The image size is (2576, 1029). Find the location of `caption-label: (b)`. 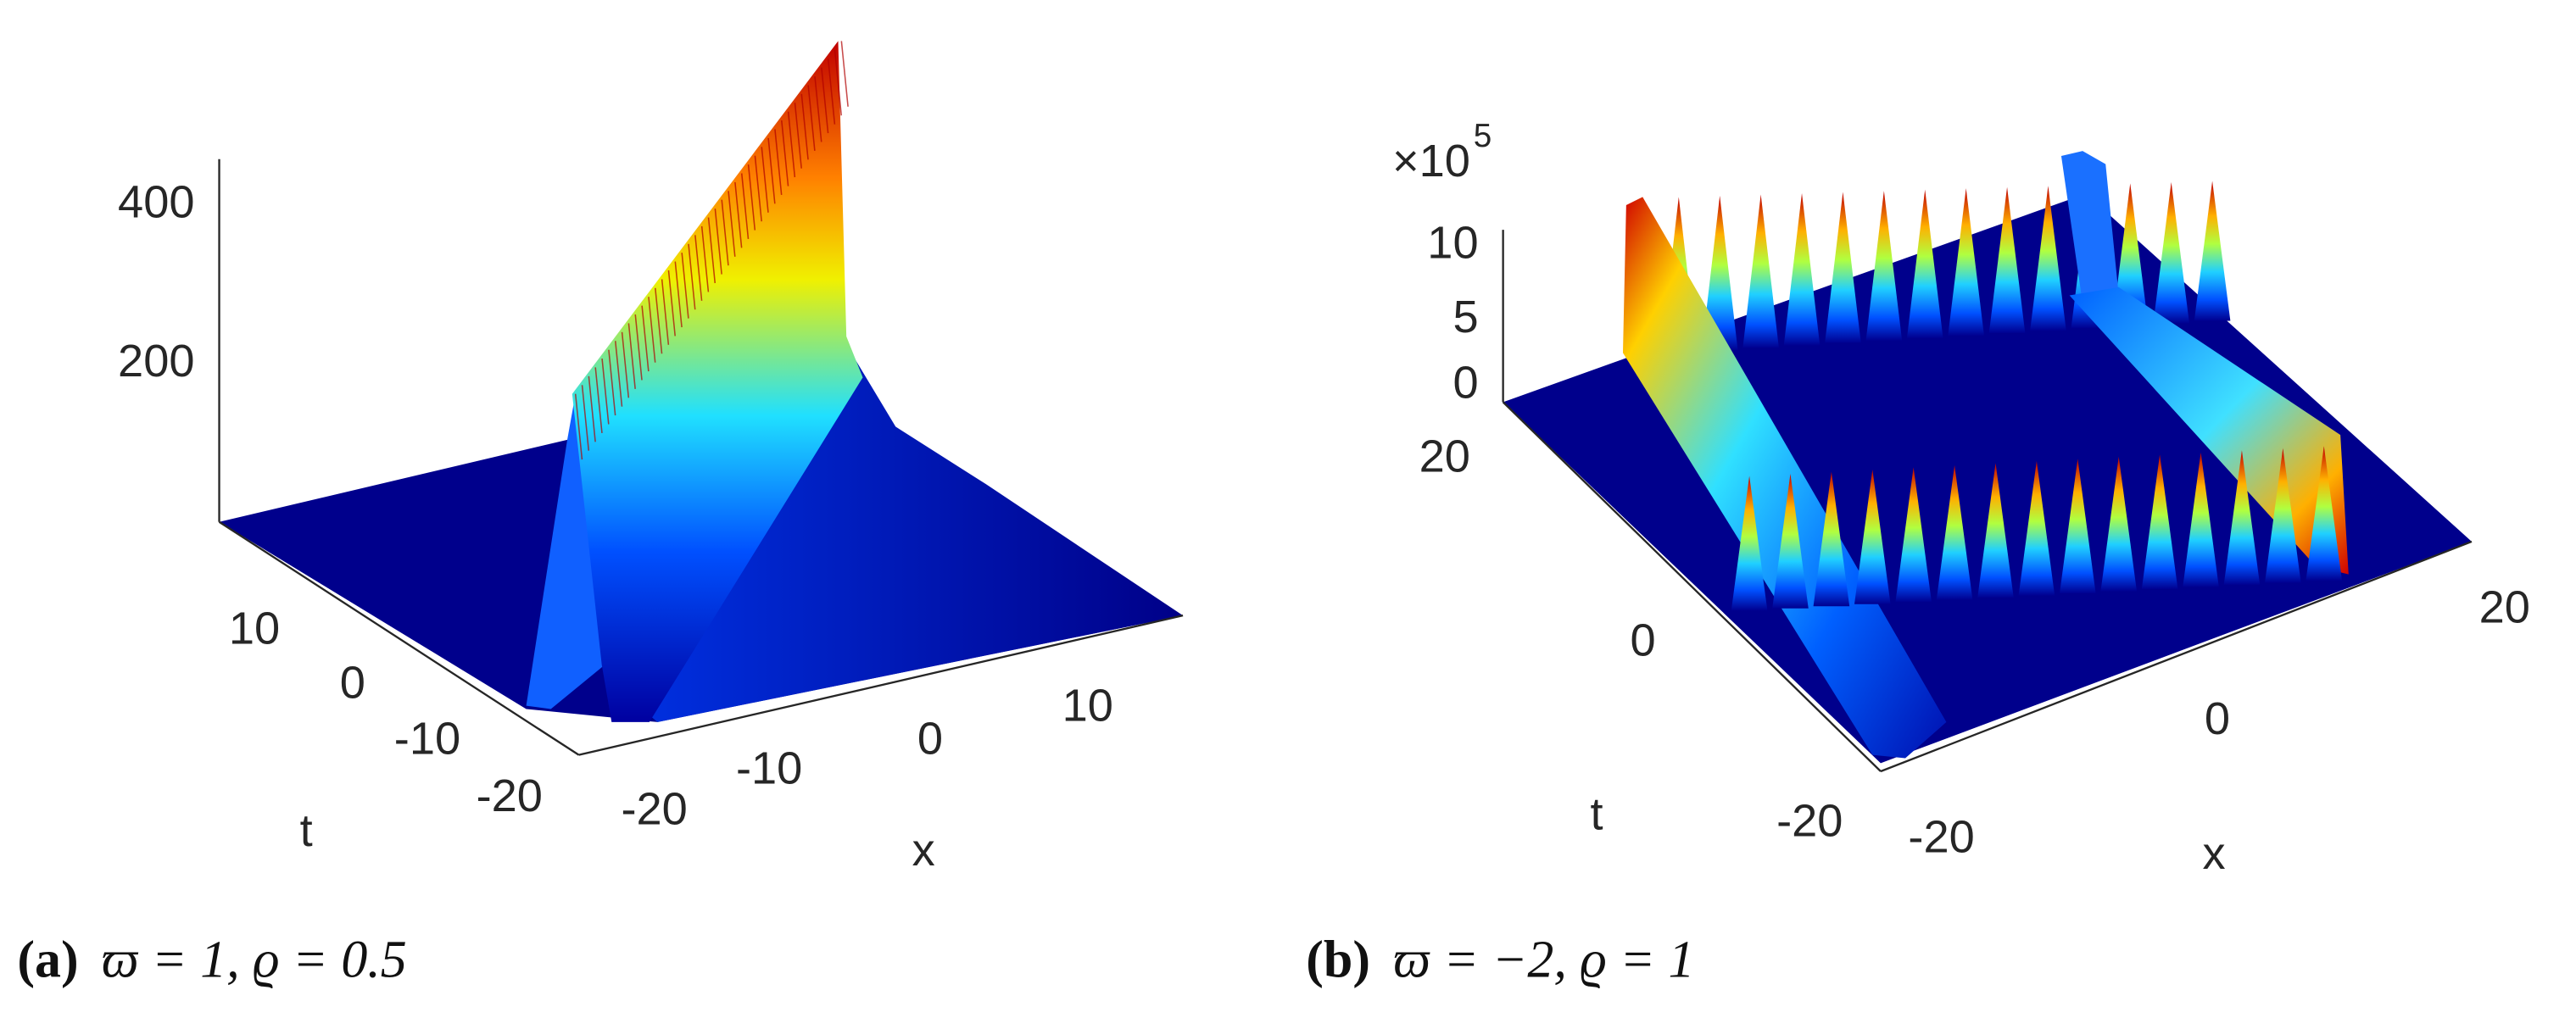

caption-label: (b) is located at coordinates (1338, 961).